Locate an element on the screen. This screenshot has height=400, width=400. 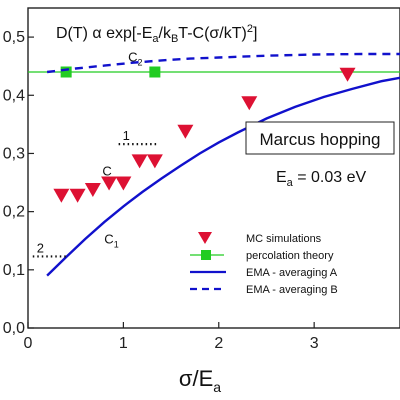
formula-mid2: T-C(σ/kT) is located at coordinates (212, 33).